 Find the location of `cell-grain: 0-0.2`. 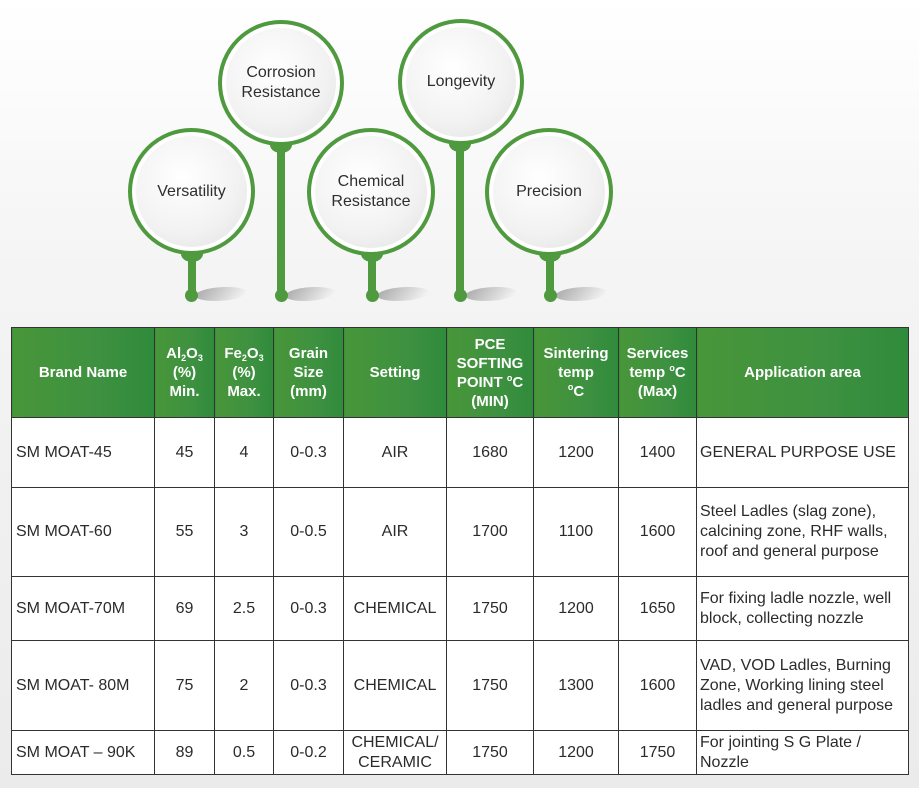

cell-grain: 0-0.2 is located at coordinates (308, 752).